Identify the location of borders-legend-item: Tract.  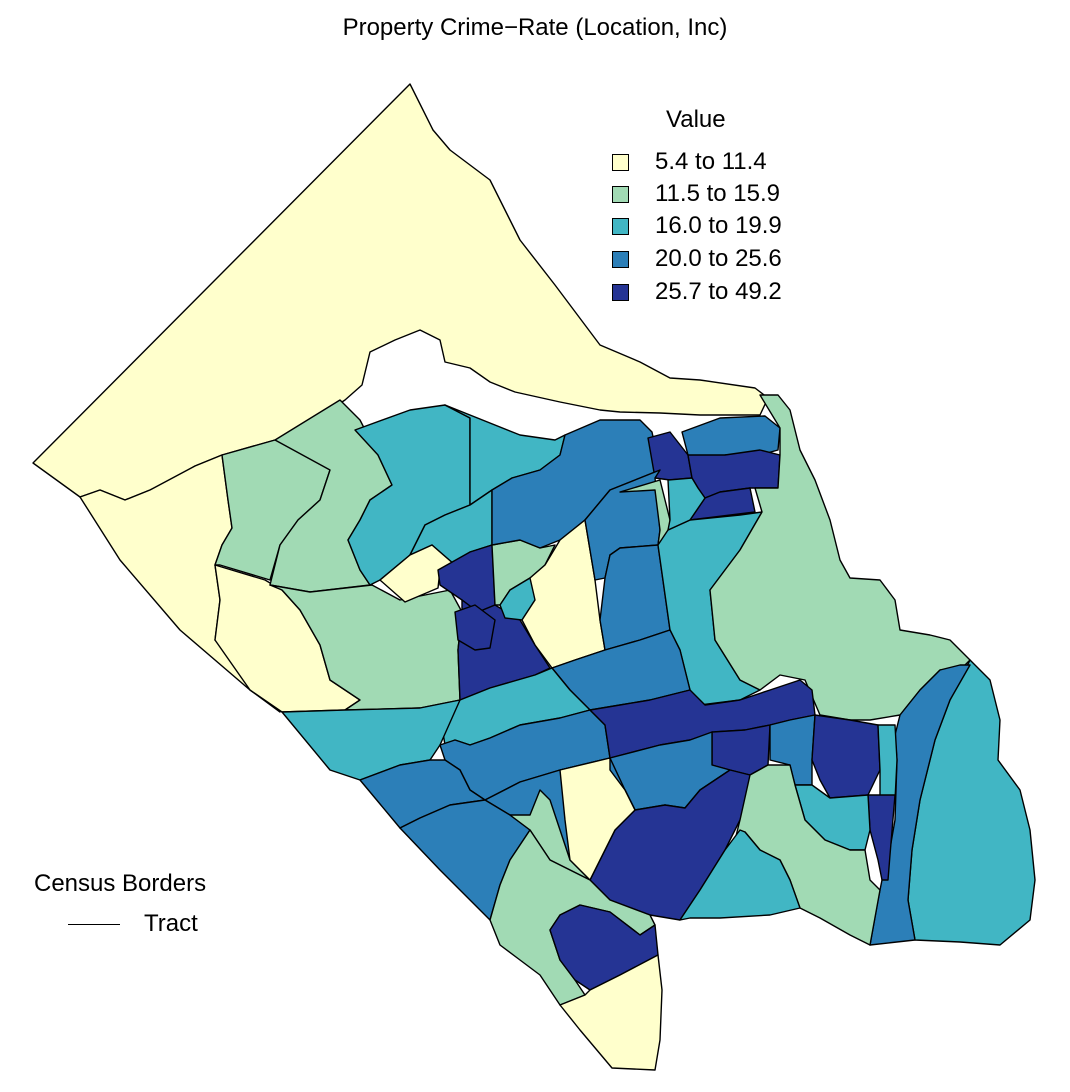
(133, 924).